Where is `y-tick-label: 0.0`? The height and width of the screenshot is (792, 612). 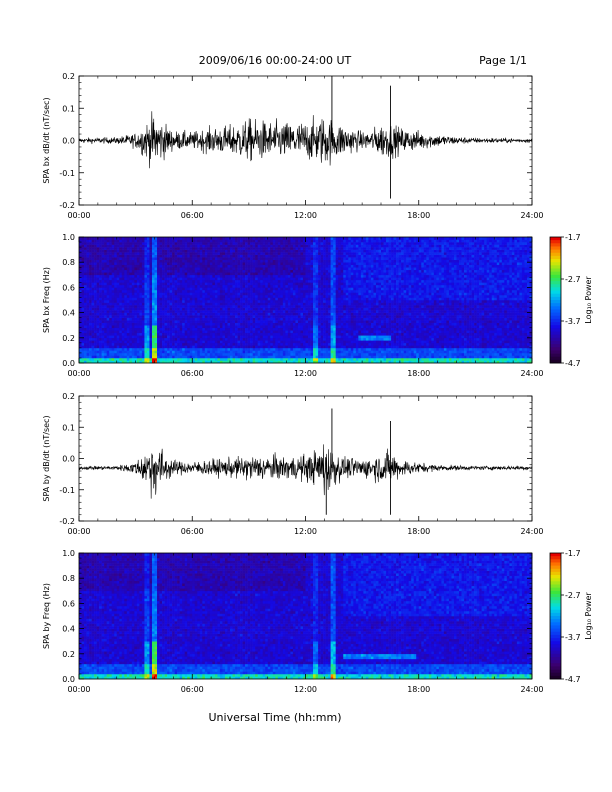
y-tick-label: 0.0 is located at coordinates (68, 141).